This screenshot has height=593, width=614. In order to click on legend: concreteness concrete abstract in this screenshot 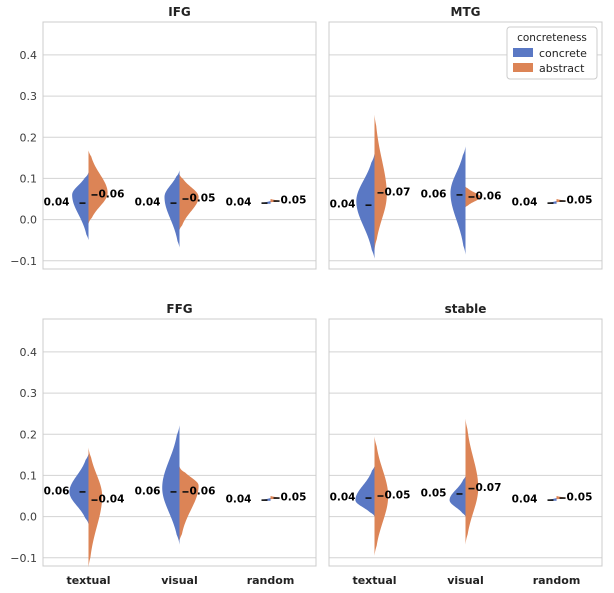, I will do `click(552, 53)`.